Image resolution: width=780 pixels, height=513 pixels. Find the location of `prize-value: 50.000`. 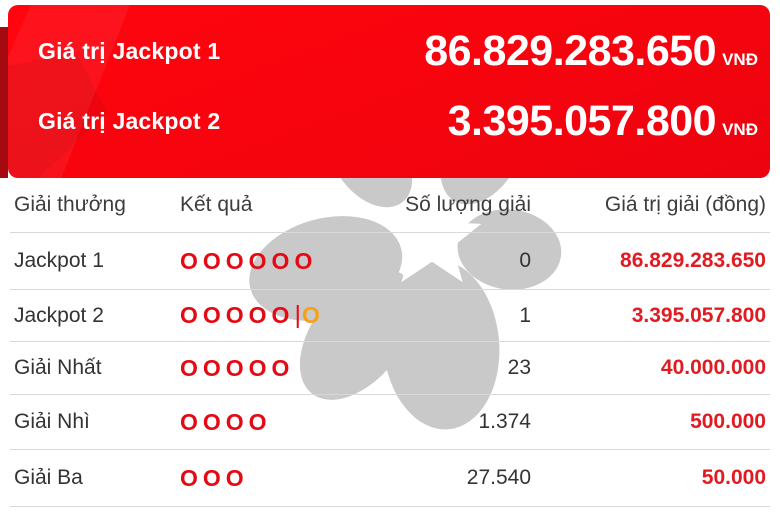

prize-value: 50.000 is located at coordinates (733, 477).